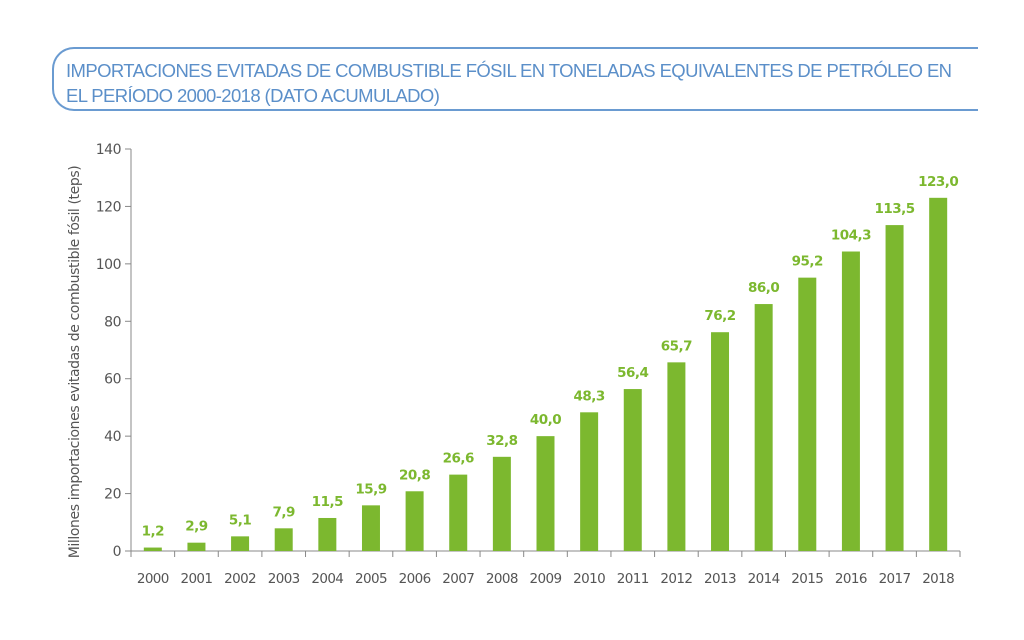  Describe the element at coordinates (938, 374) in the screenshot. I see `bar-2018` at that location.